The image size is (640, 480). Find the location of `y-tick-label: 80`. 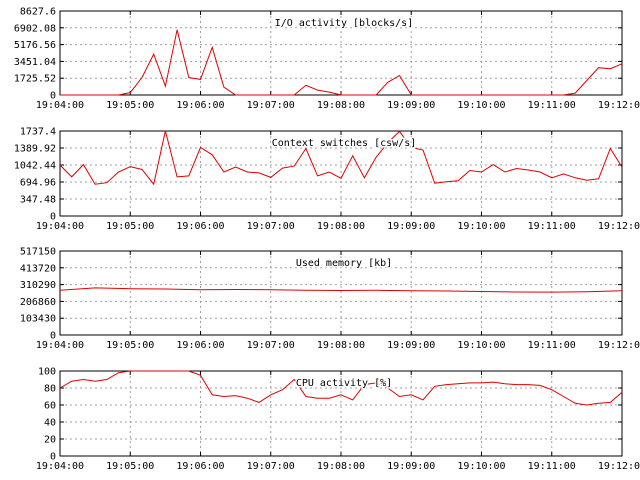

y-tick-label: 80 is located at coordinates (50, 389).